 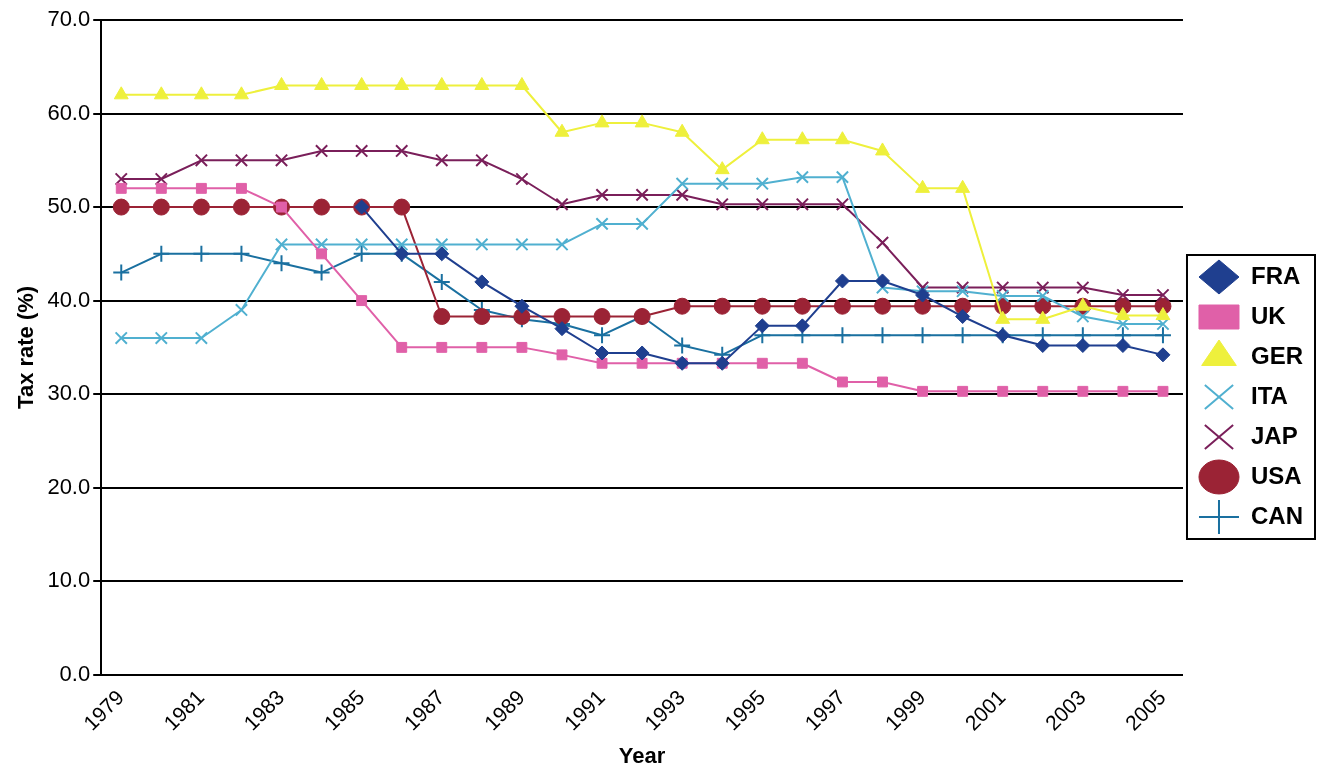 I want to click on y-tick-label: 40.0, so click(x=69, y=299).